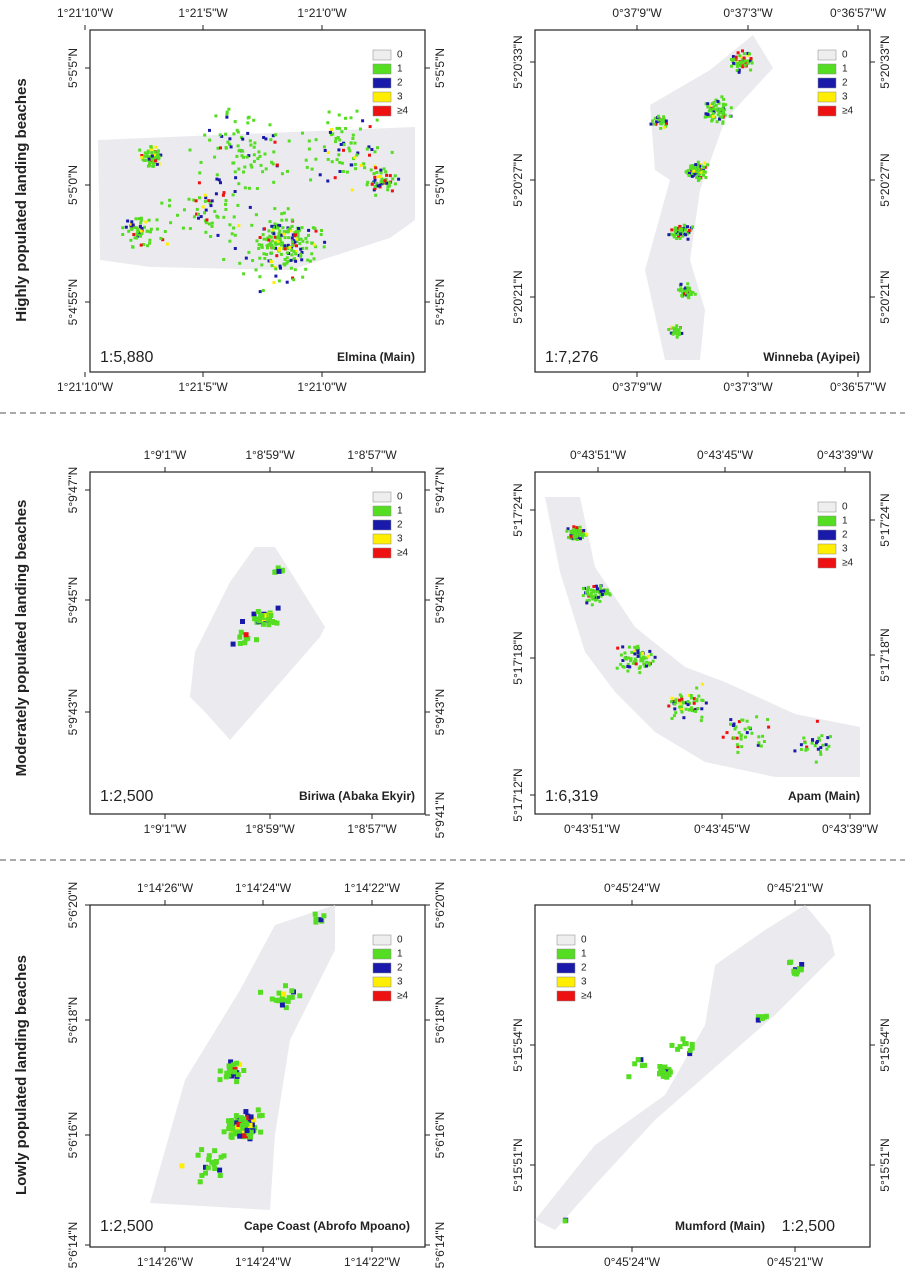  Describe the element at coordinates (382, 69) in the screenshot. I see `legend-swatch` at that location.